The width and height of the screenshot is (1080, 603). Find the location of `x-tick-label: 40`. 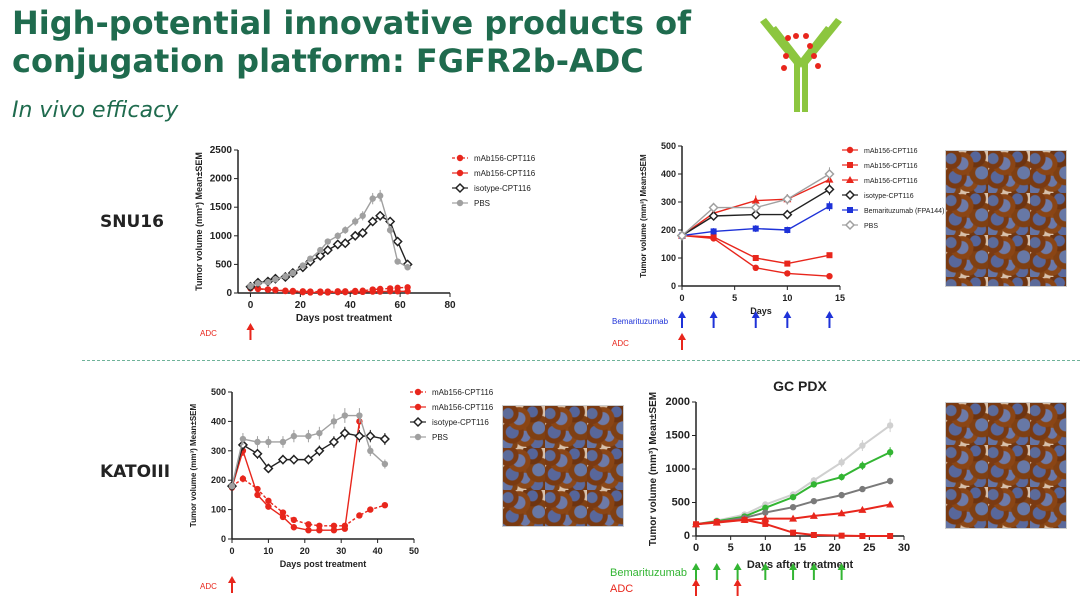

x-tick-label: 40 is located at coordinates (378, 551).